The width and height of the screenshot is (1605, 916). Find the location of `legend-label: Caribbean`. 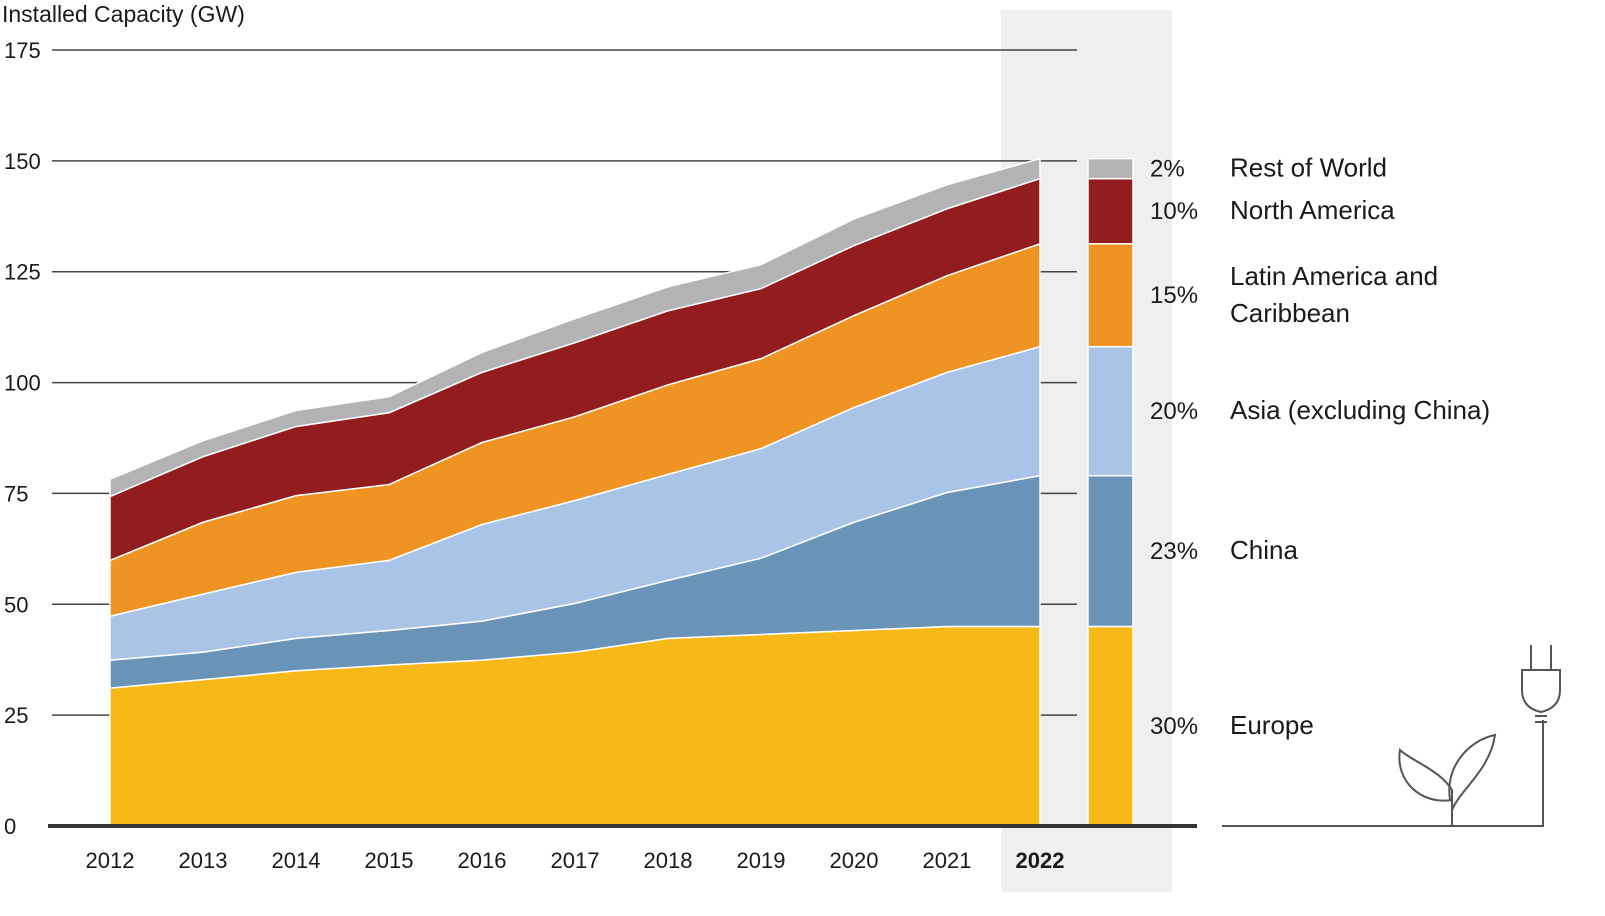

legend-label: Caribbean is located at coordinates (1290, 313).